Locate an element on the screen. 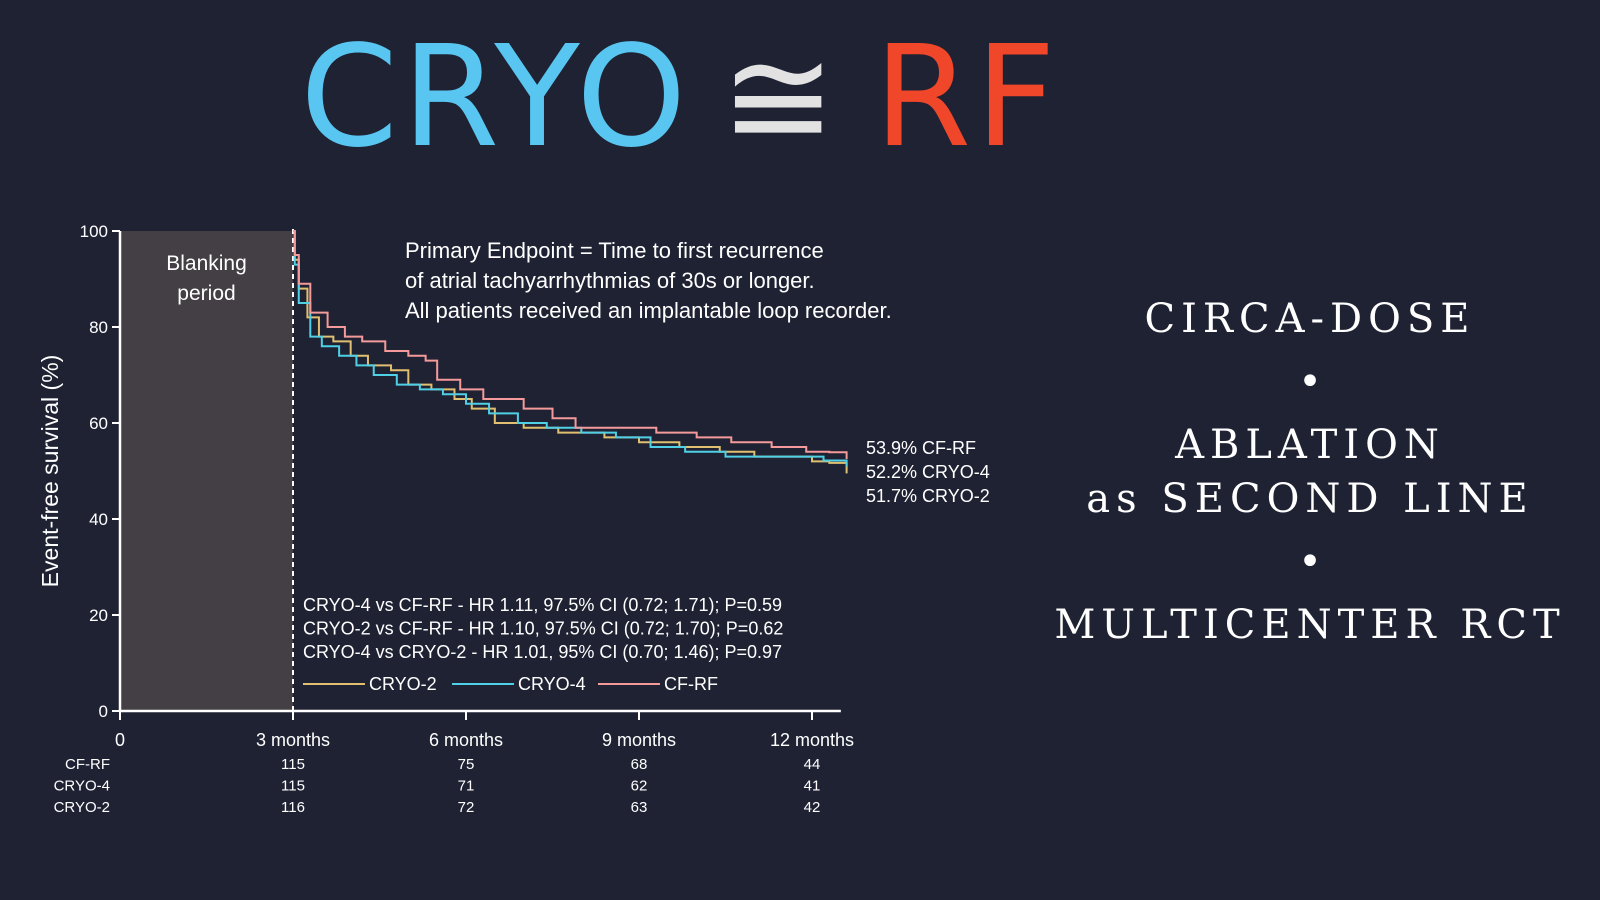  at-risk-value: 72 is located at coordinates (466, 807).